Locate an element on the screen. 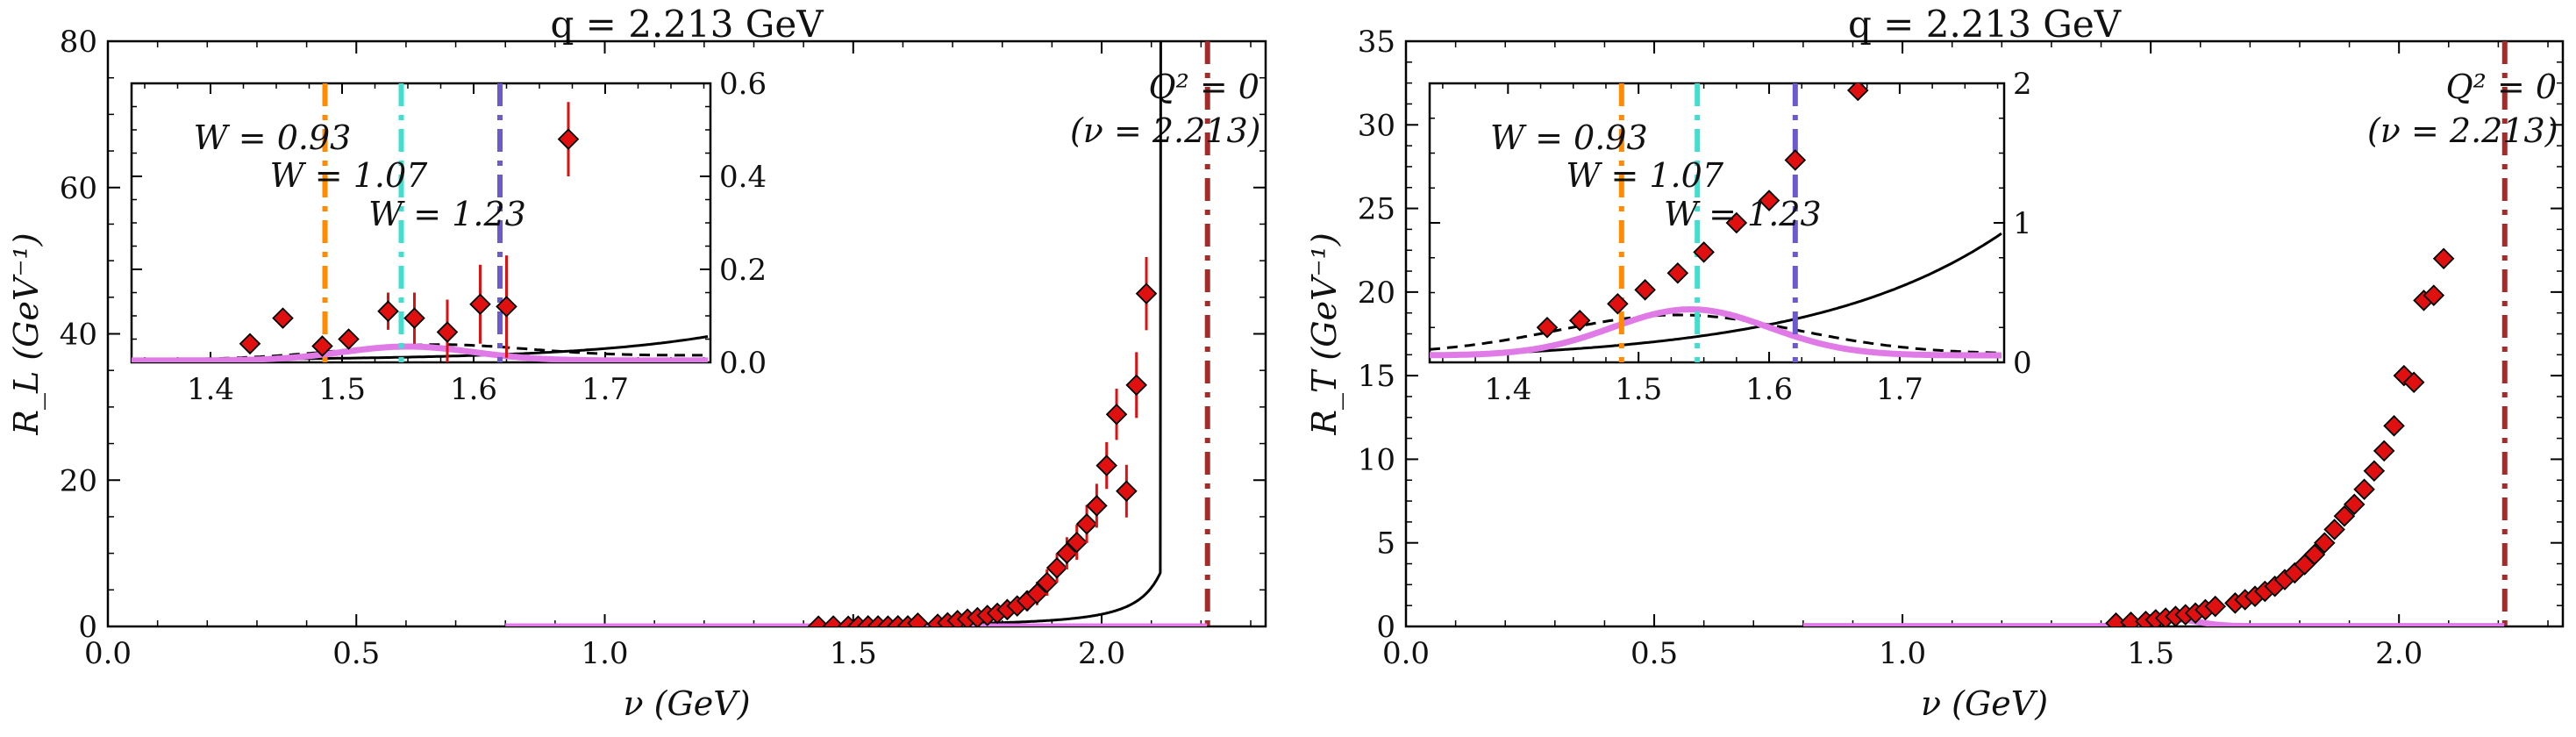 The image size is (2576, 737). y-tick-label: 0 is located at coordinates (88, 627).